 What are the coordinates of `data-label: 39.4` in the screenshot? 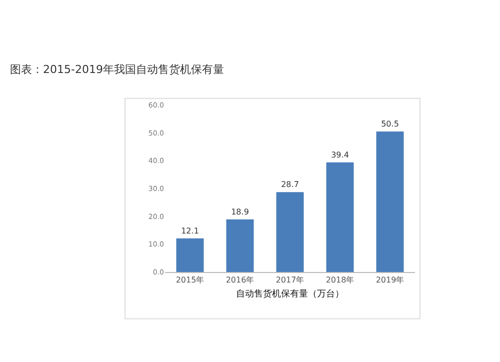 It's located at (340, 155).